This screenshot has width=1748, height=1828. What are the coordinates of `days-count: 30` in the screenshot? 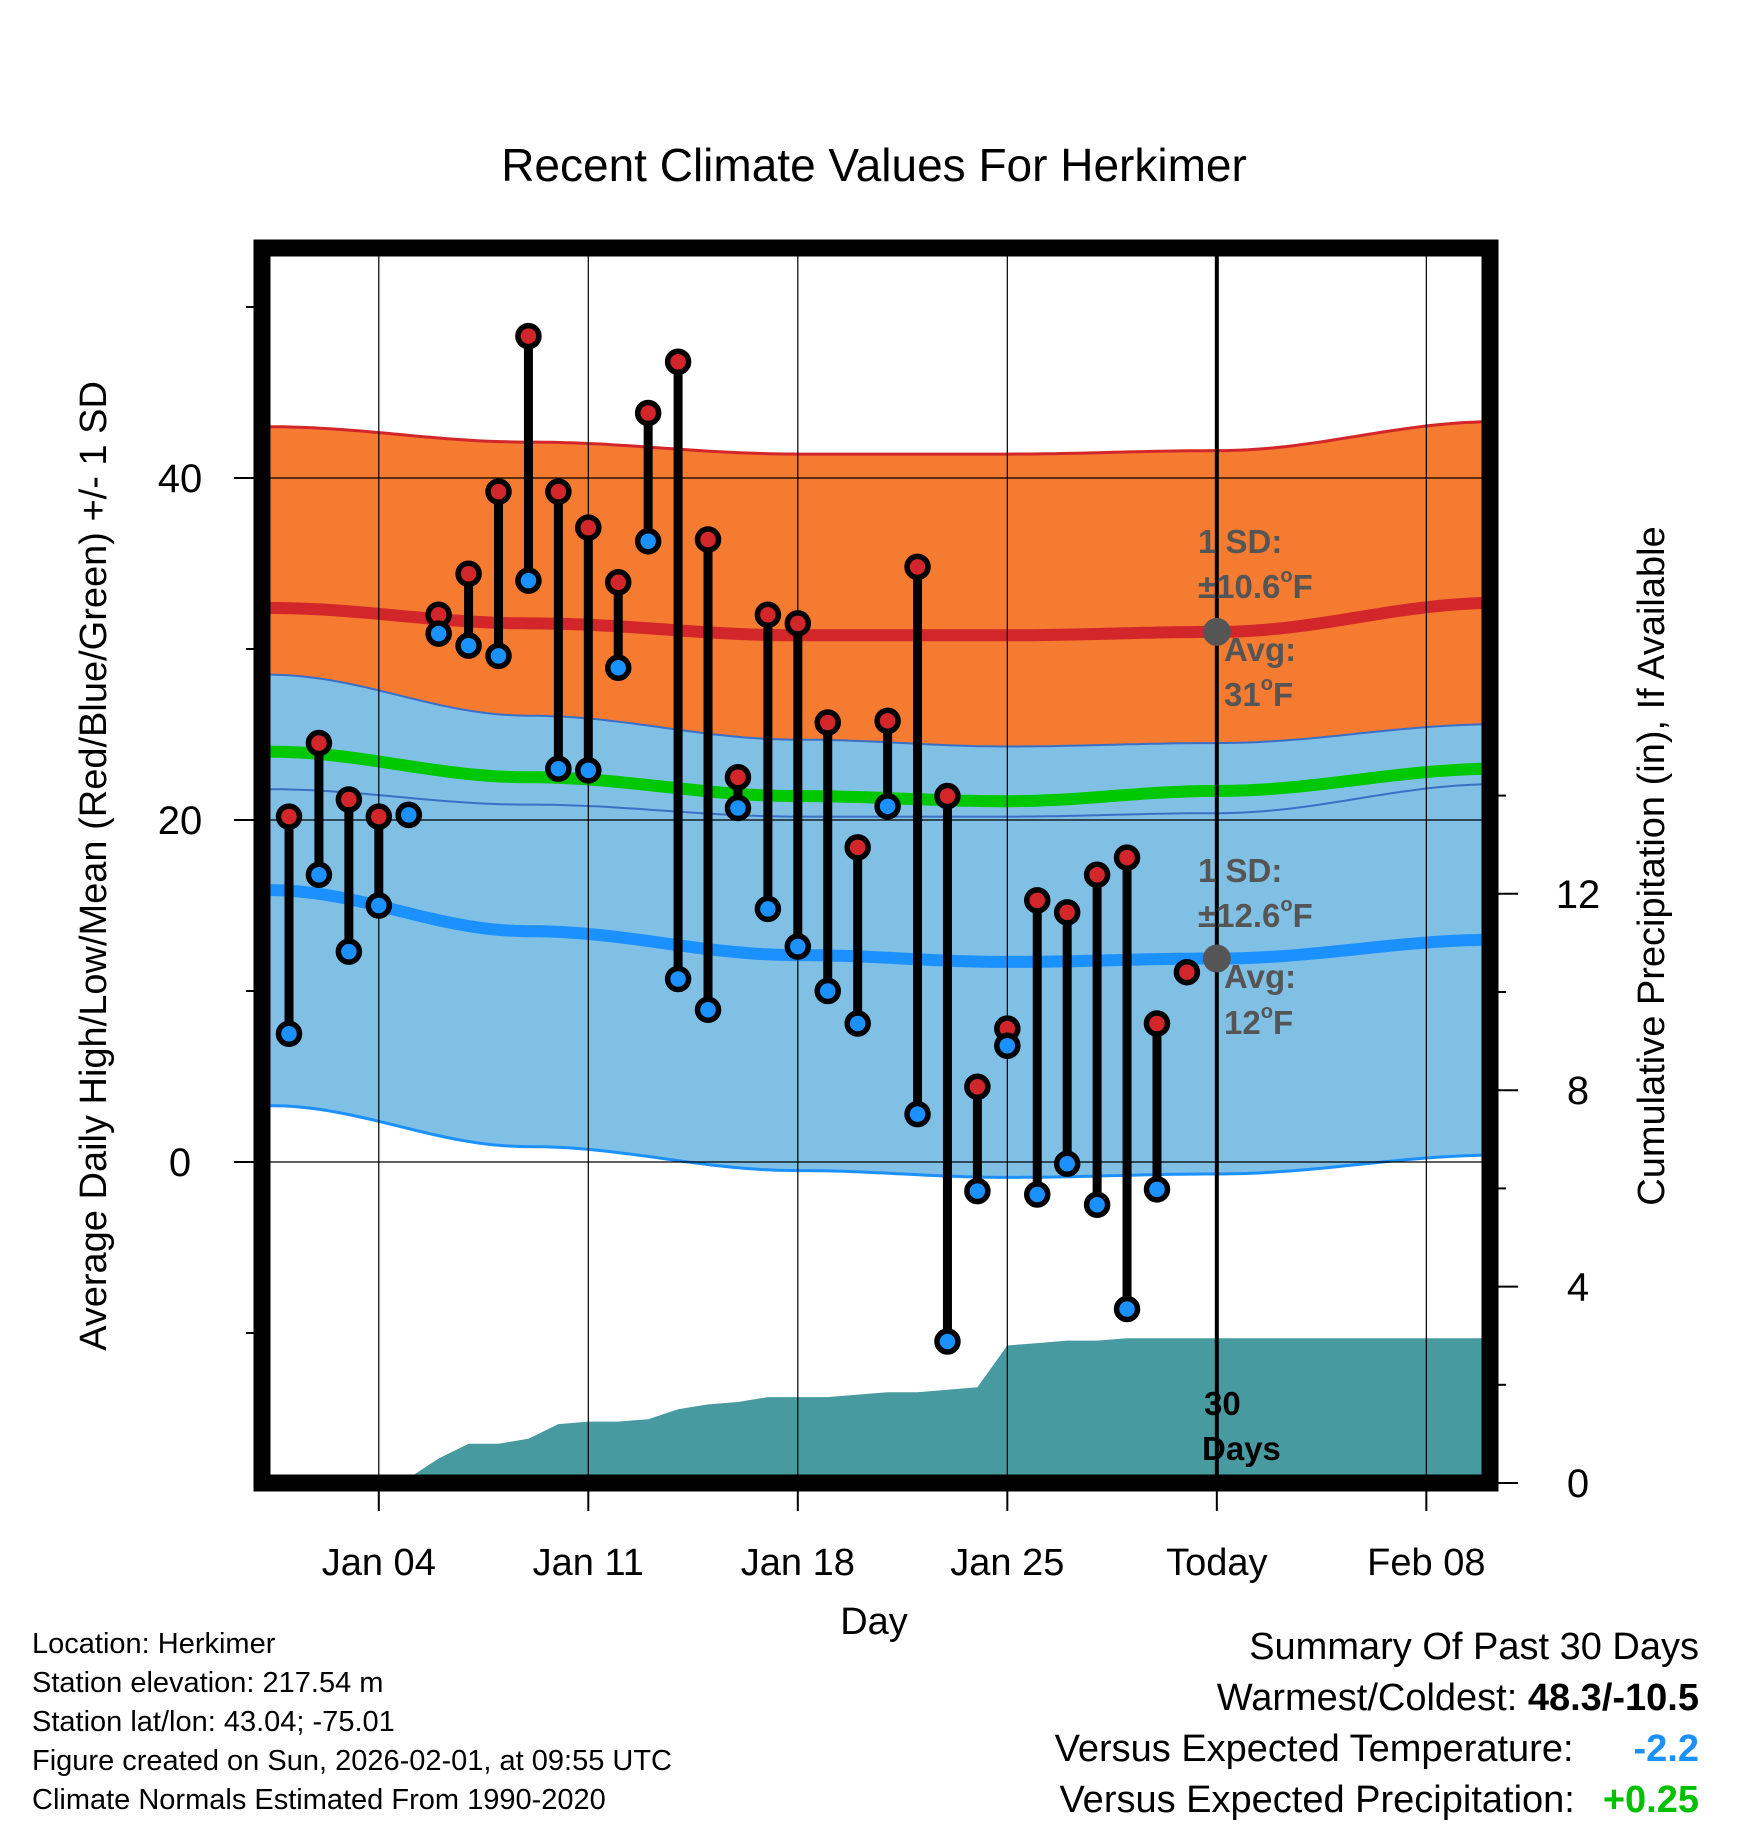 It's located at (1222, 1403).